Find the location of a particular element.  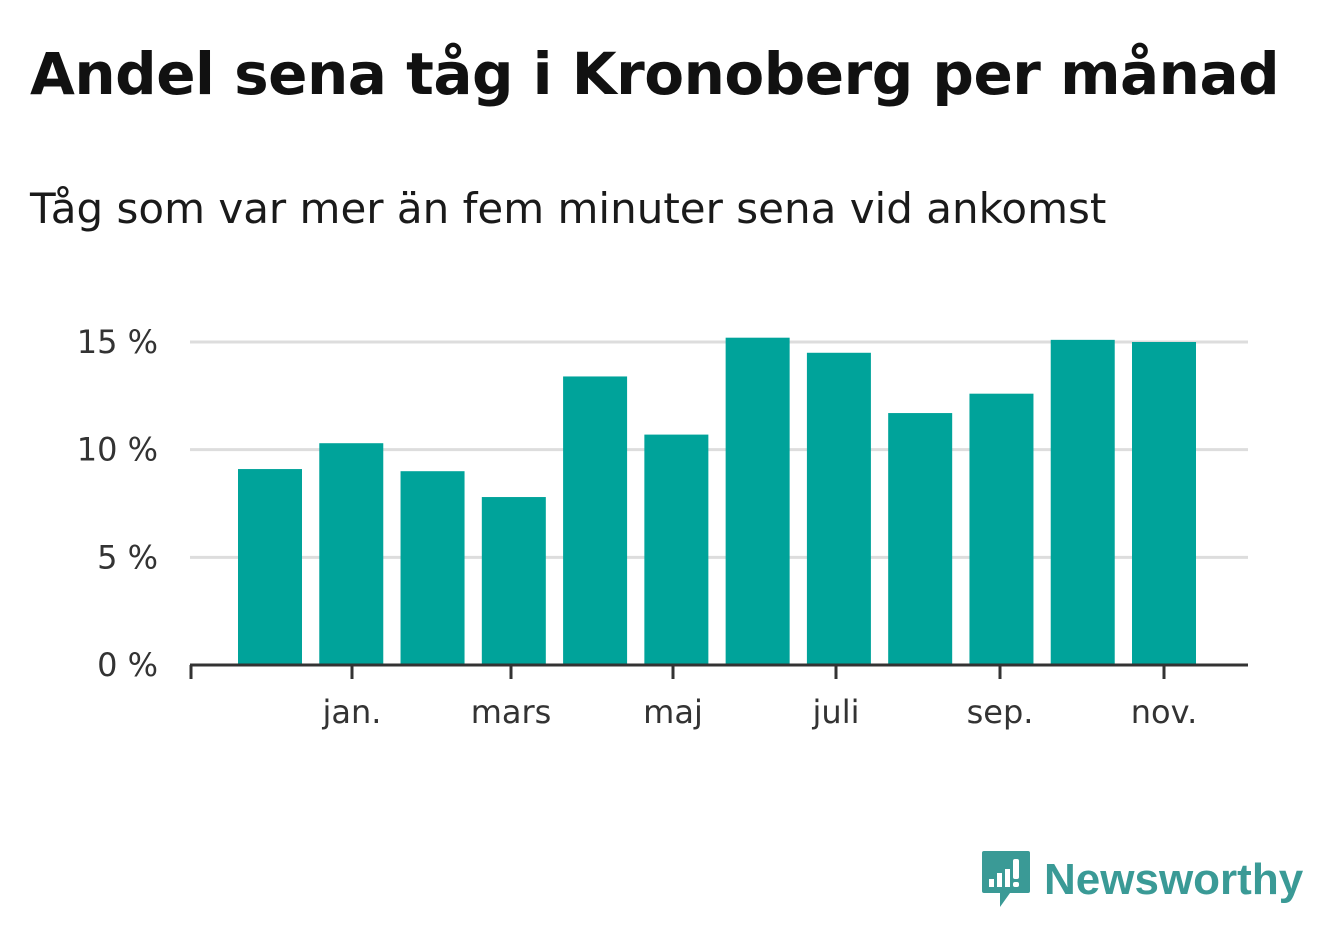

x-tick-label: juli is located at coordinates (836, 712).